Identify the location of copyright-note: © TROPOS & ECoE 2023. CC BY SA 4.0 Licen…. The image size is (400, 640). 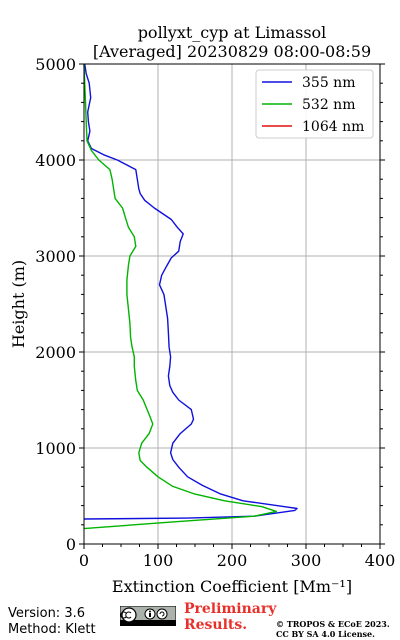
(333, 629).